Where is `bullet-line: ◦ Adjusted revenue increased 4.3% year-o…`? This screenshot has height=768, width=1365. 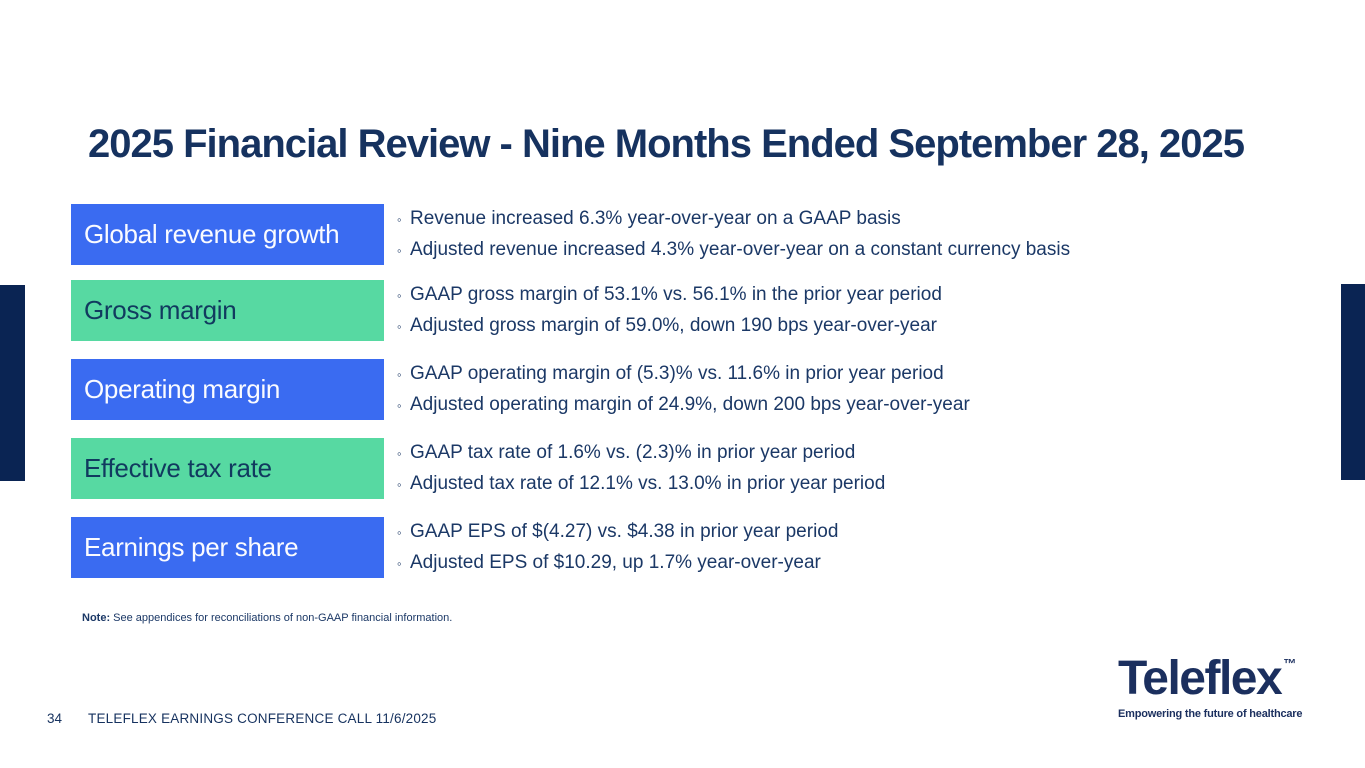 bullet-line: ◦ Adjusted revenue increased 4.3% year-o… is located at coordinates (733, 250).